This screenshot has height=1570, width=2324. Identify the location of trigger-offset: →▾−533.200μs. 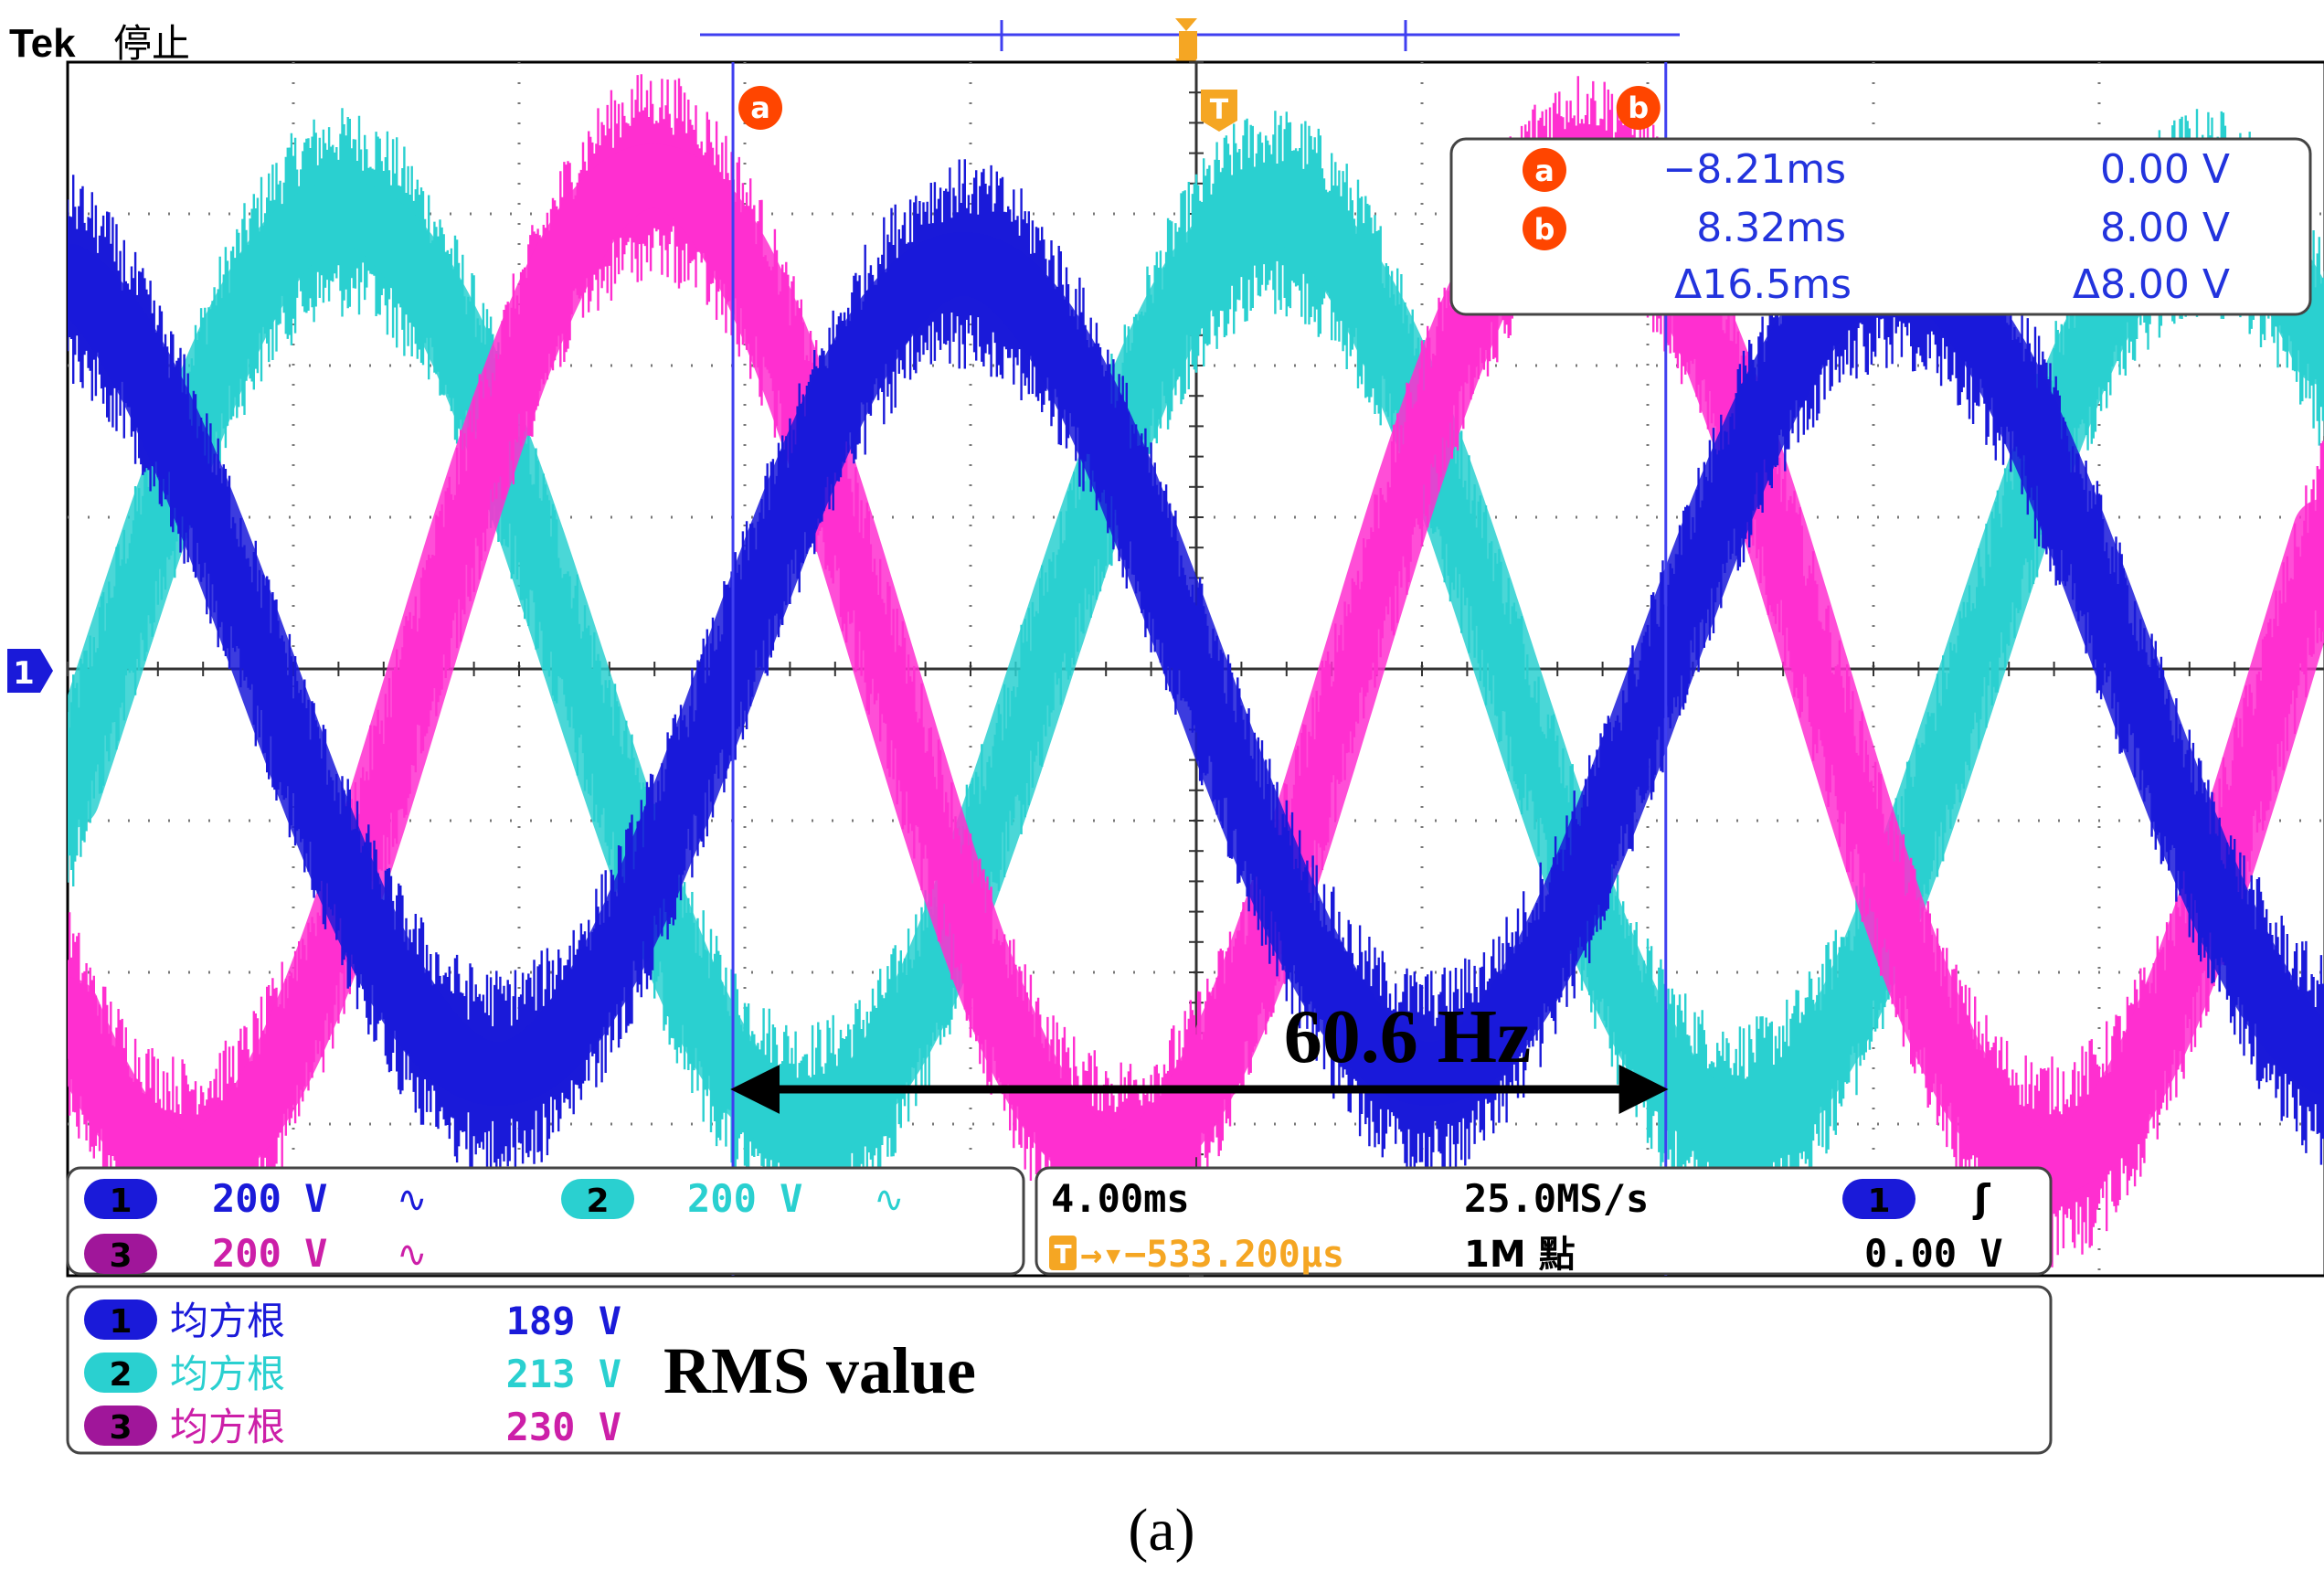
(1212, 1255).